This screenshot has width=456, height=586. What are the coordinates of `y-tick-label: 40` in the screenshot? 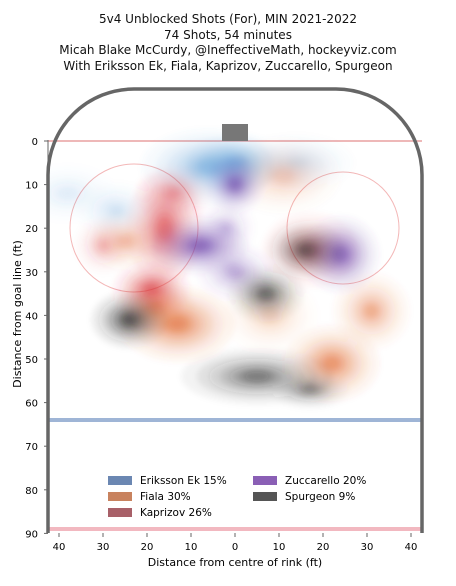 It's located at (31, 316).